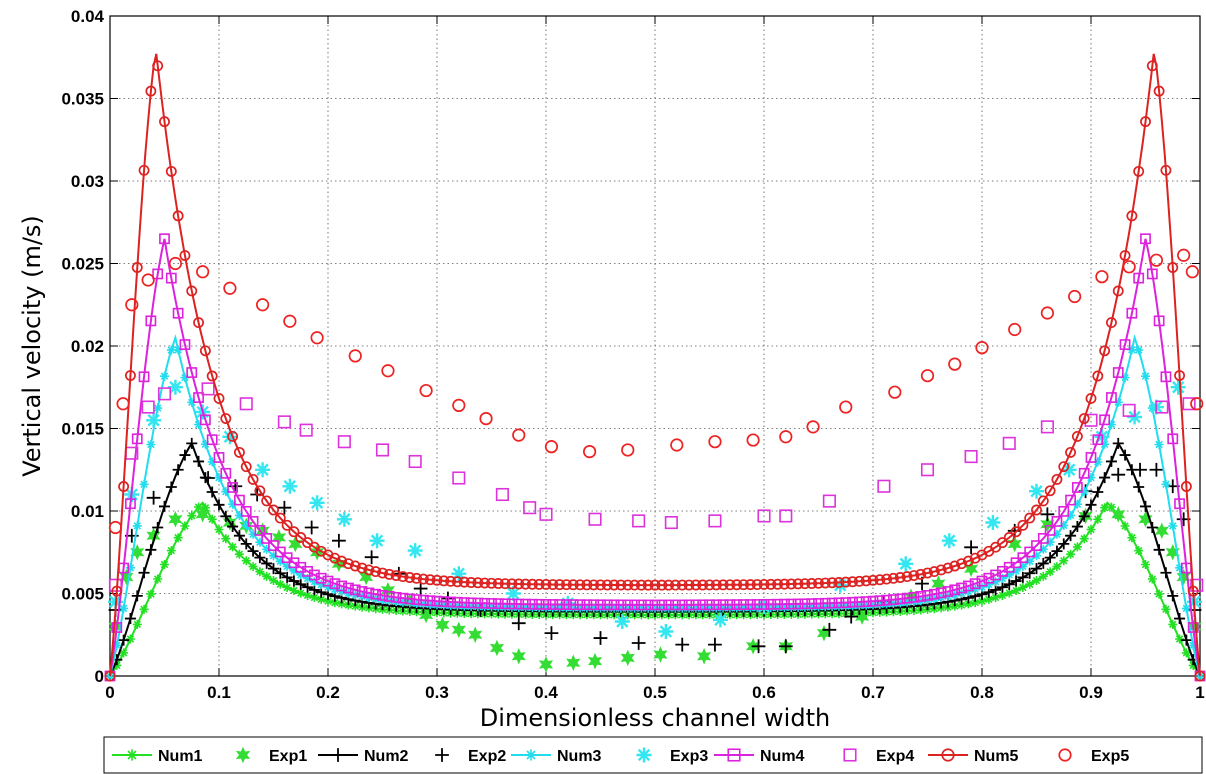 The image size is (1206, 774). What do you see at coordinates (1093, 756) in the screenshot?
I see `legend-item-exp5: Exp5` at bounding box center [1093, 756].